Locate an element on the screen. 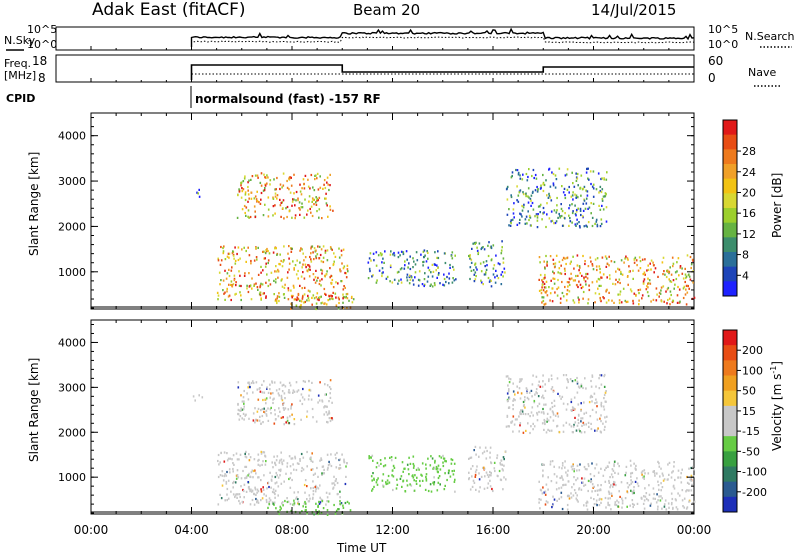 The width and height of the screenshot is (800, 554). nave-right-tick-top: 60 is located at coordinates (715, 61).